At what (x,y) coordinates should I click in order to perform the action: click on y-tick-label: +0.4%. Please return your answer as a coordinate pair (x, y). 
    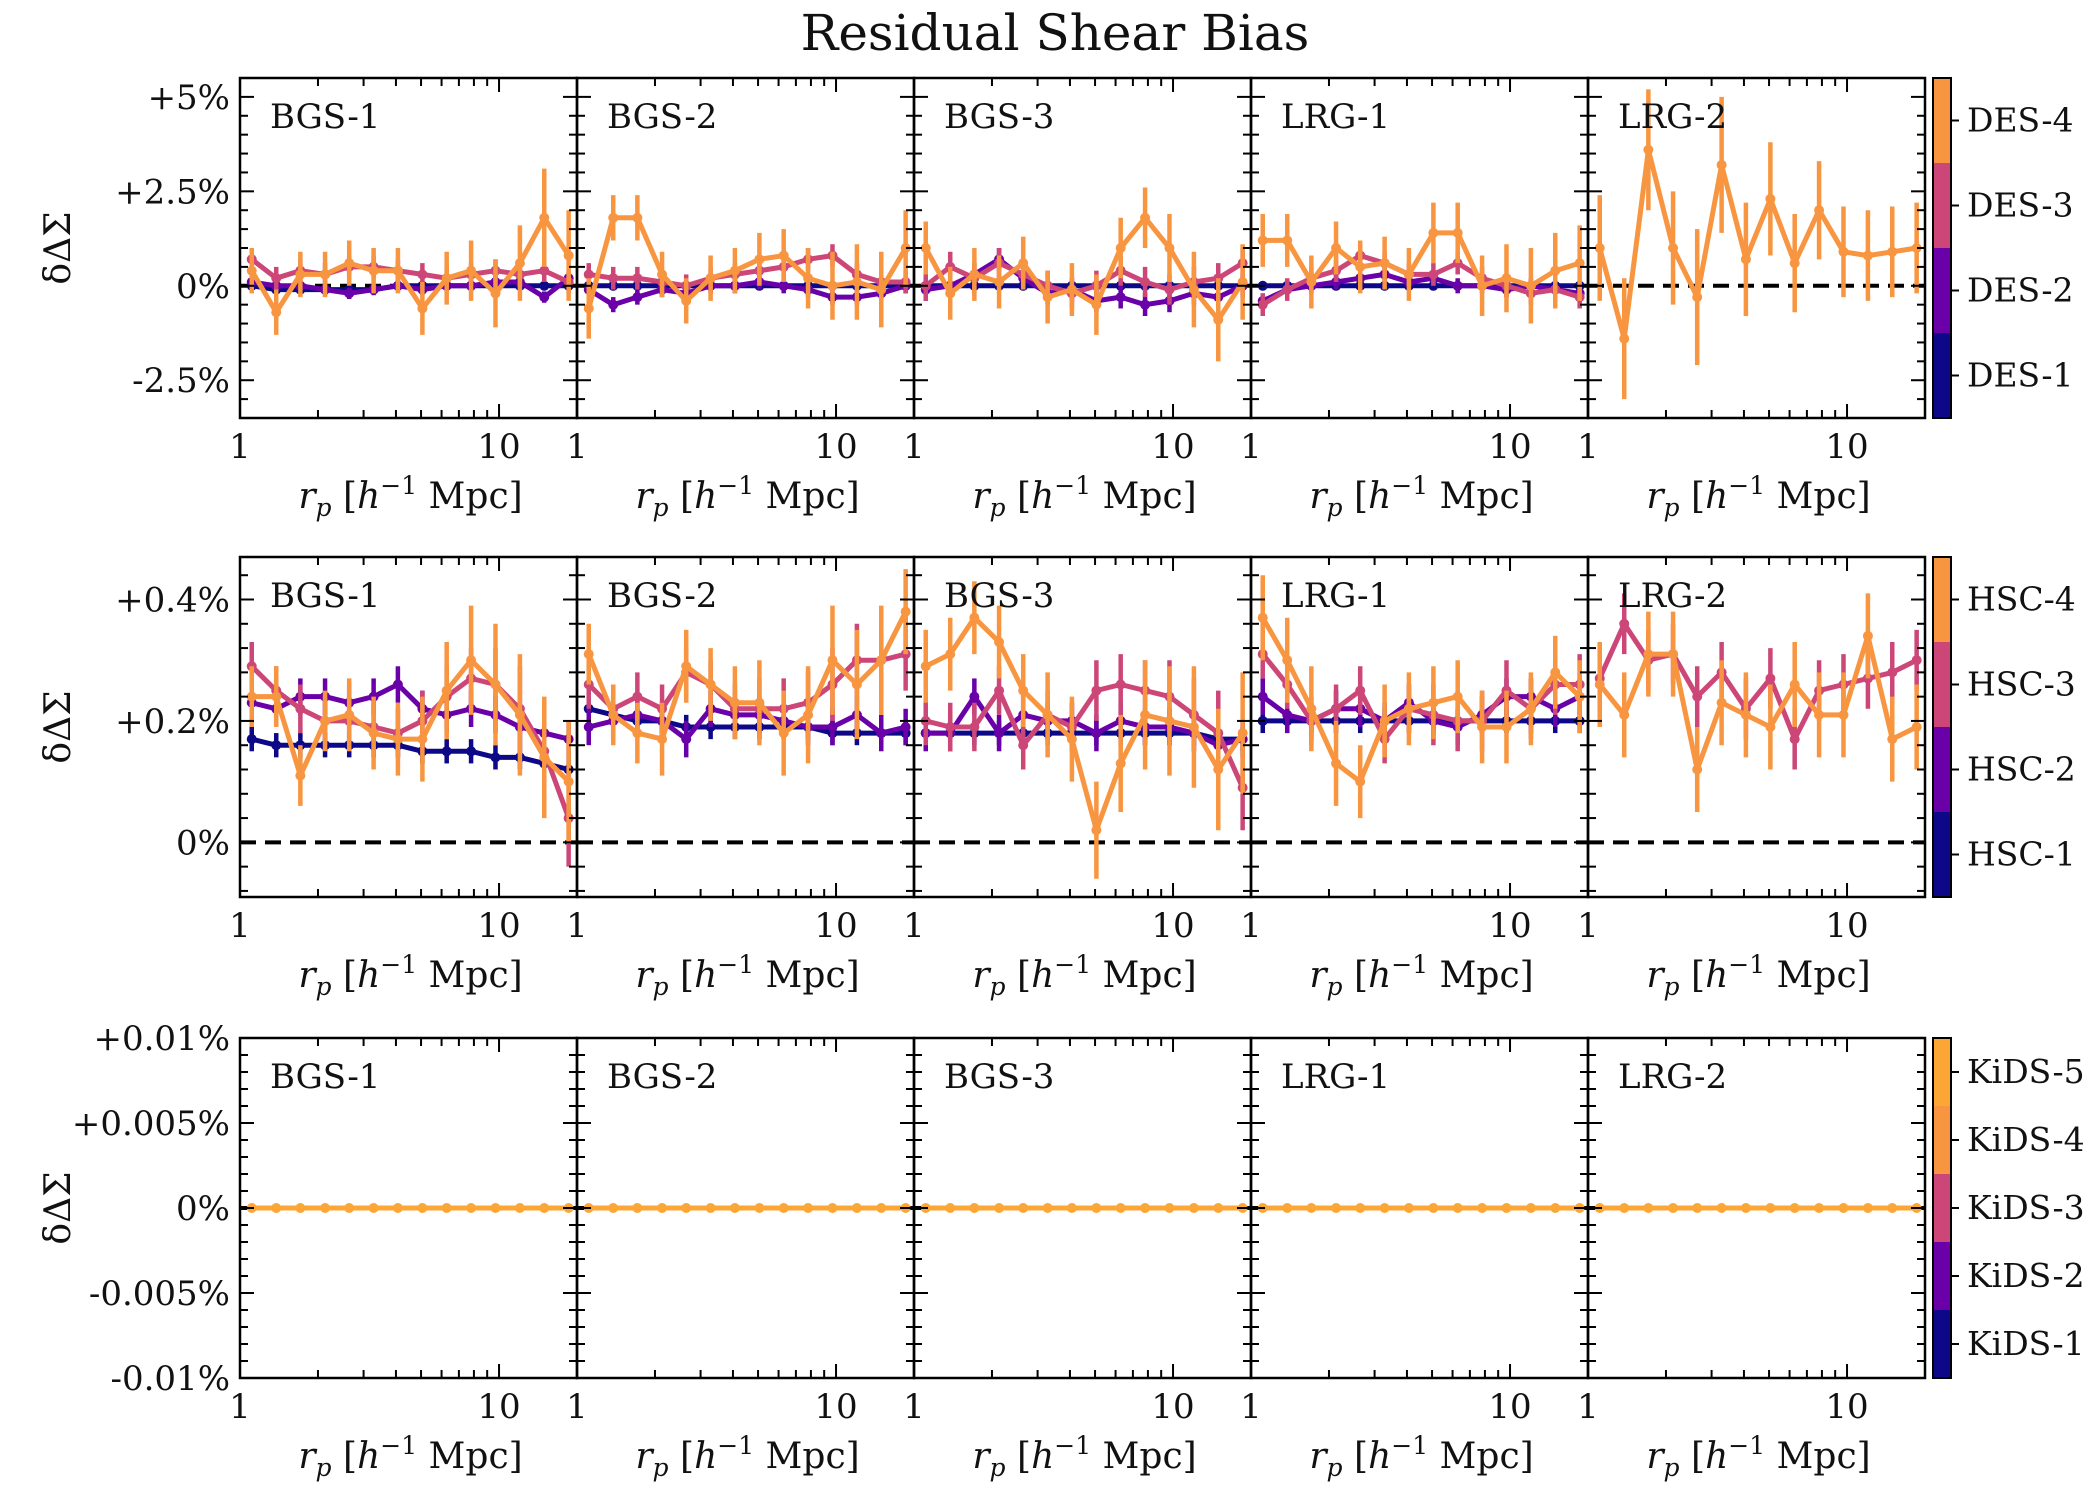
    Looking at the image, I should click on (172, 601).